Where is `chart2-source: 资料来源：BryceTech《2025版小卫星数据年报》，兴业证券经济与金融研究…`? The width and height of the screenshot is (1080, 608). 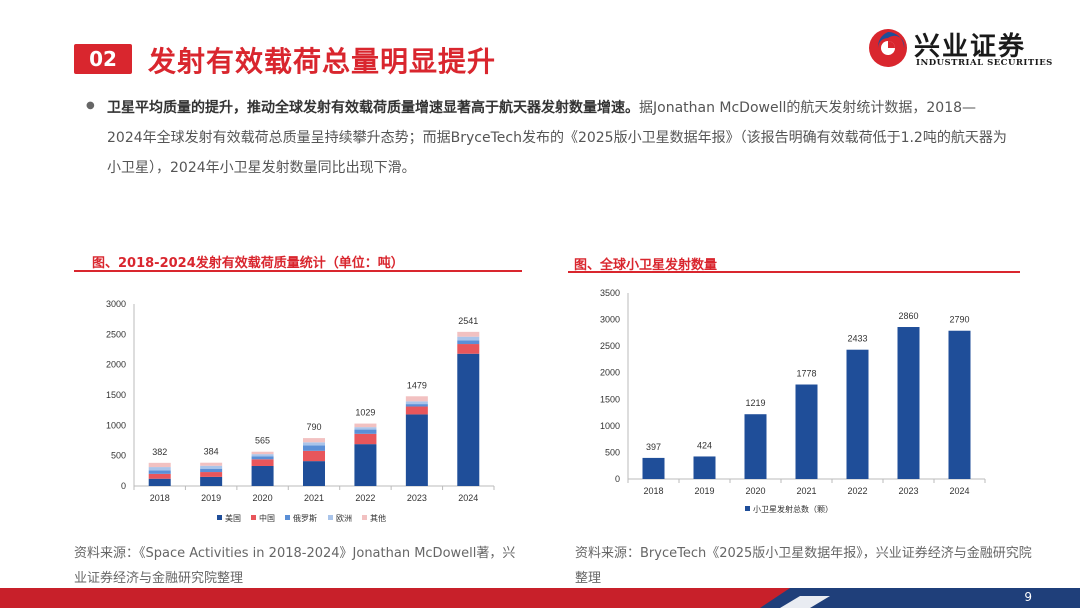
chart2-source: 资料来源：BryceTech《2025版小卫星数据年报》，兴业证券经济与金融研究… is located at coordinates (803, 566).